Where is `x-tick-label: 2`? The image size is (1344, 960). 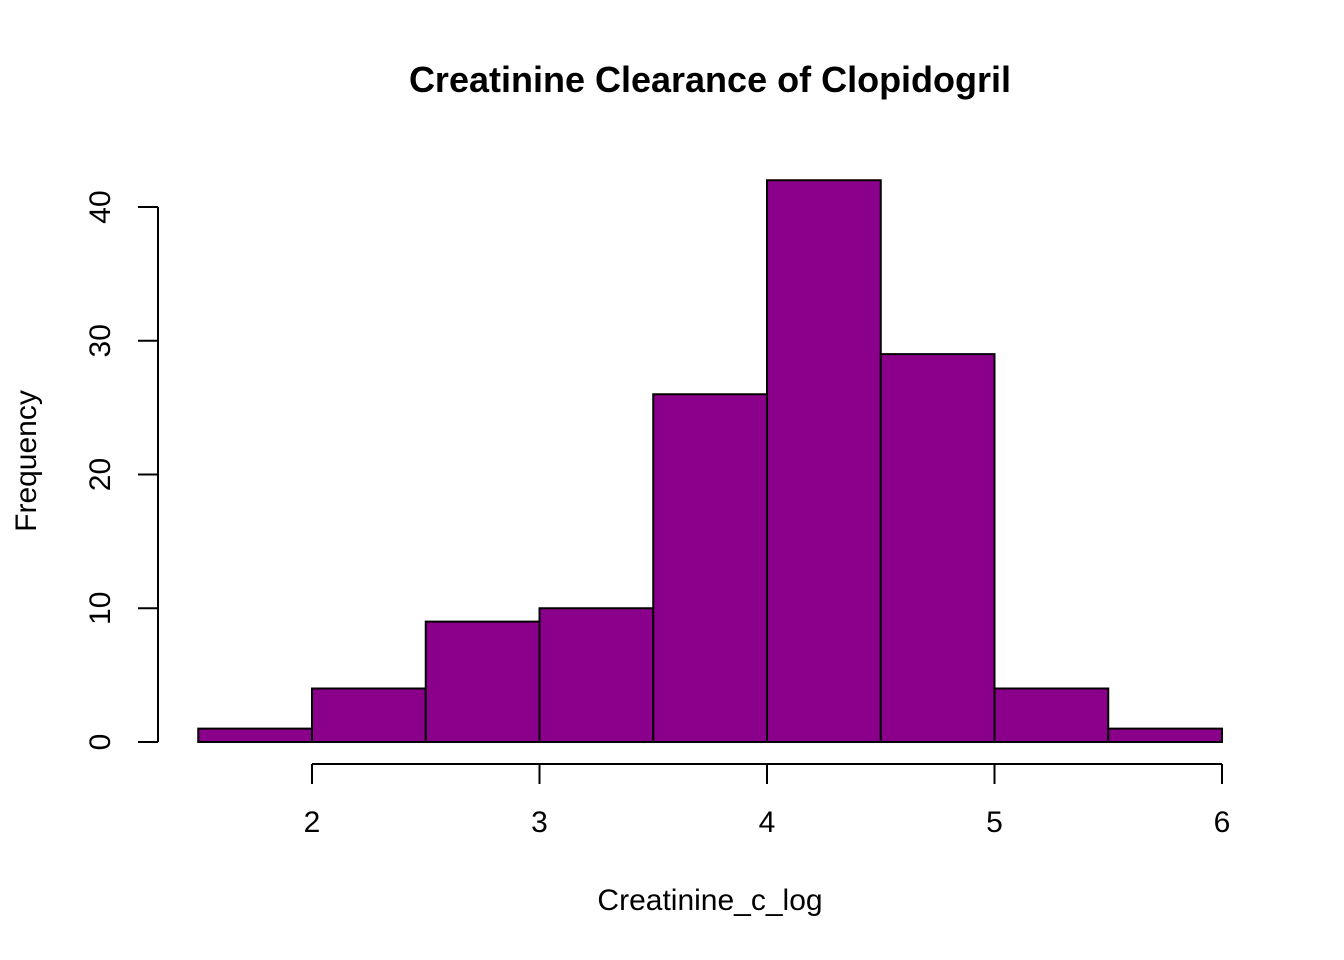 x-tick-label: 2 is located at coordinates (312, 822).